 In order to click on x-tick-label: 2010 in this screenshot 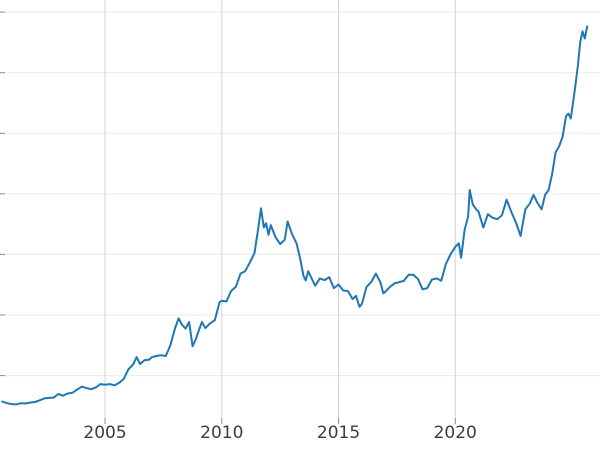, I will do `click(222, 433)`.